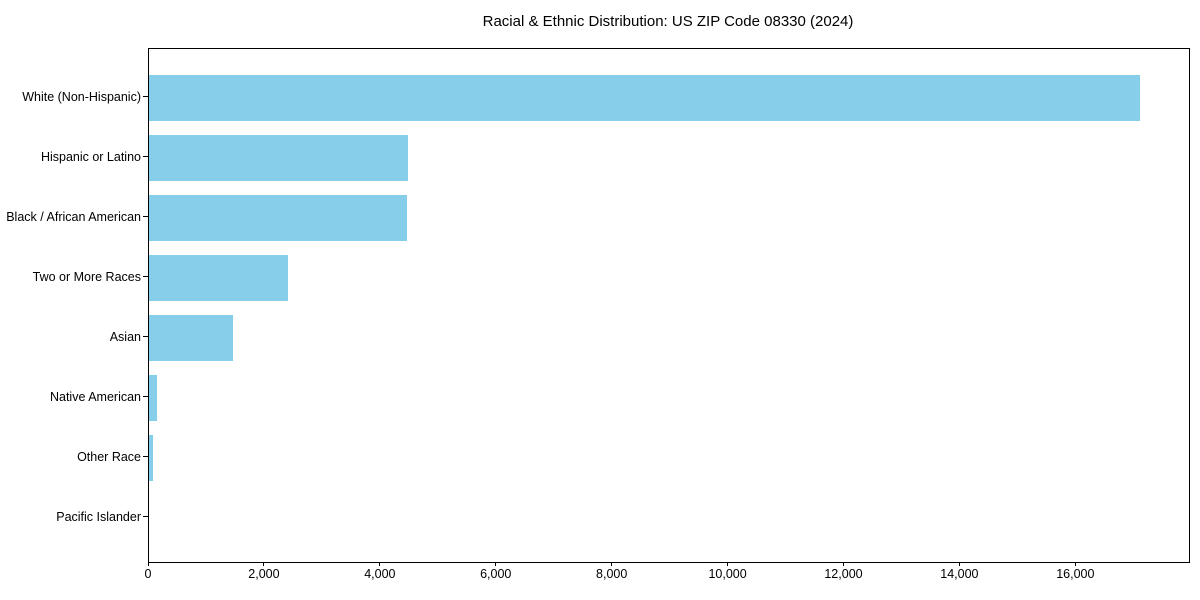  Describe the element at coordinates (73, 216) in the screenshot. I see `y-tick-label-black-african-american: Black / African American` at that location.